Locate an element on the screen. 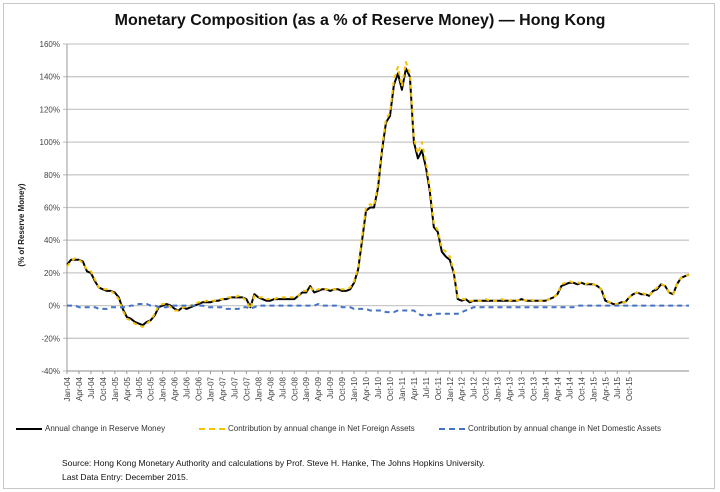 Image resolution: width=720 pixels, height=492 pixels. x-tick-label: Jul-15 is located at coordinates (617, 387).